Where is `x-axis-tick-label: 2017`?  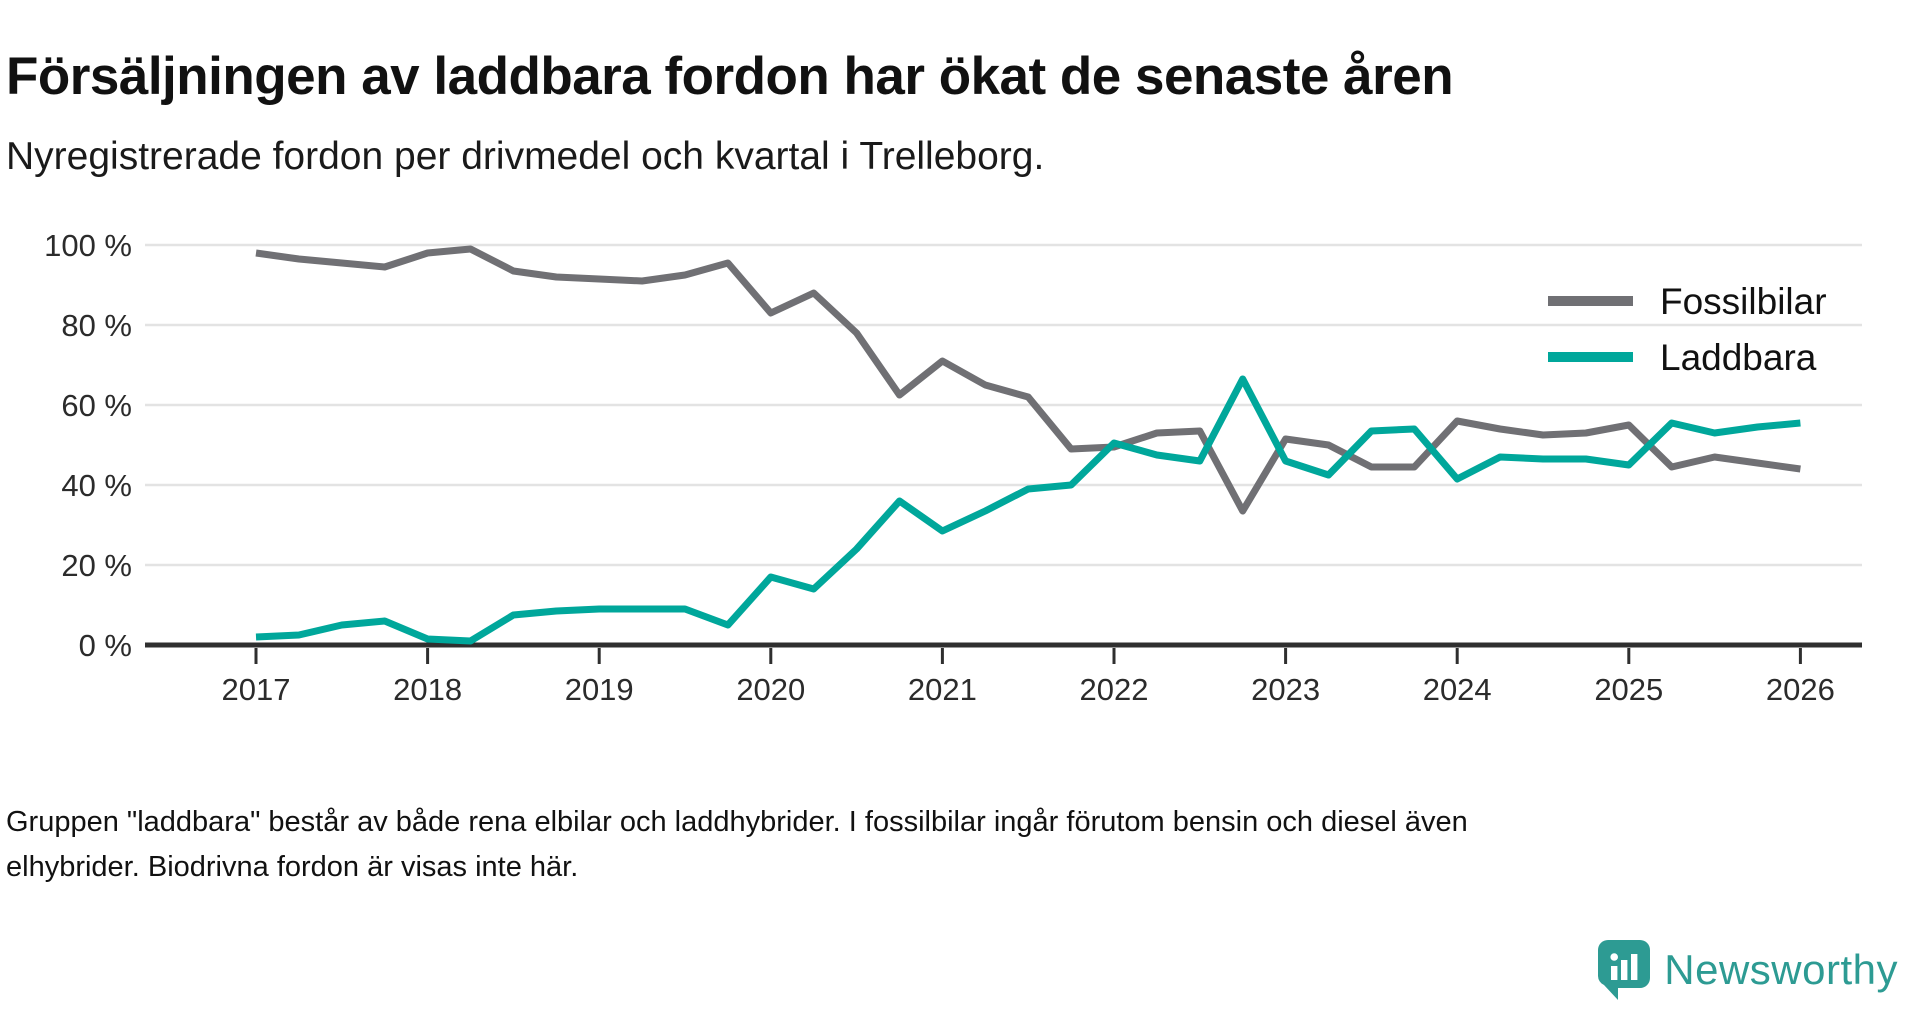 x-axis-tick-label: 2017 is located at coordinates (256, 689).